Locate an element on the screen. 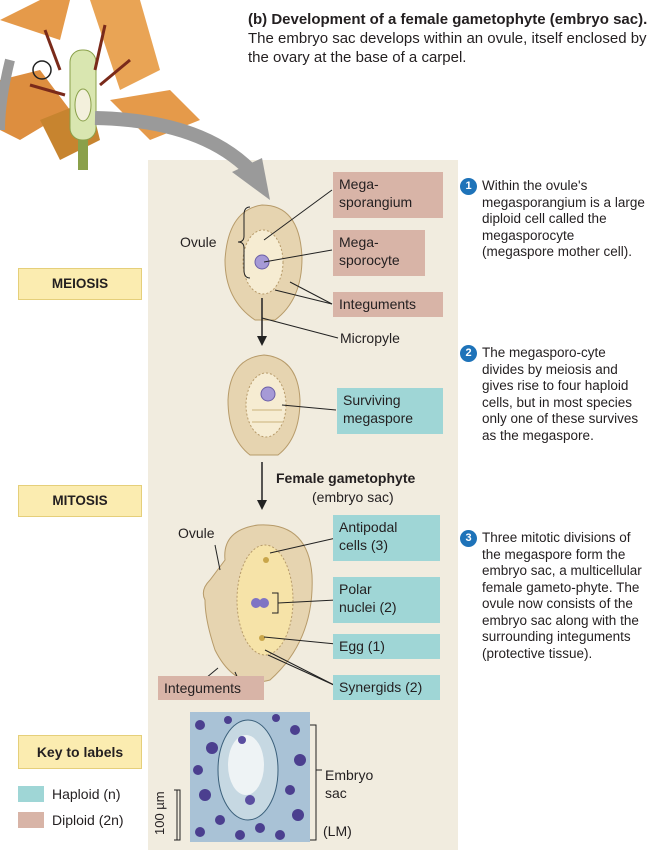  antipodal-cells-label: Antipodal cells (3) is located at coordinates (386, 538).